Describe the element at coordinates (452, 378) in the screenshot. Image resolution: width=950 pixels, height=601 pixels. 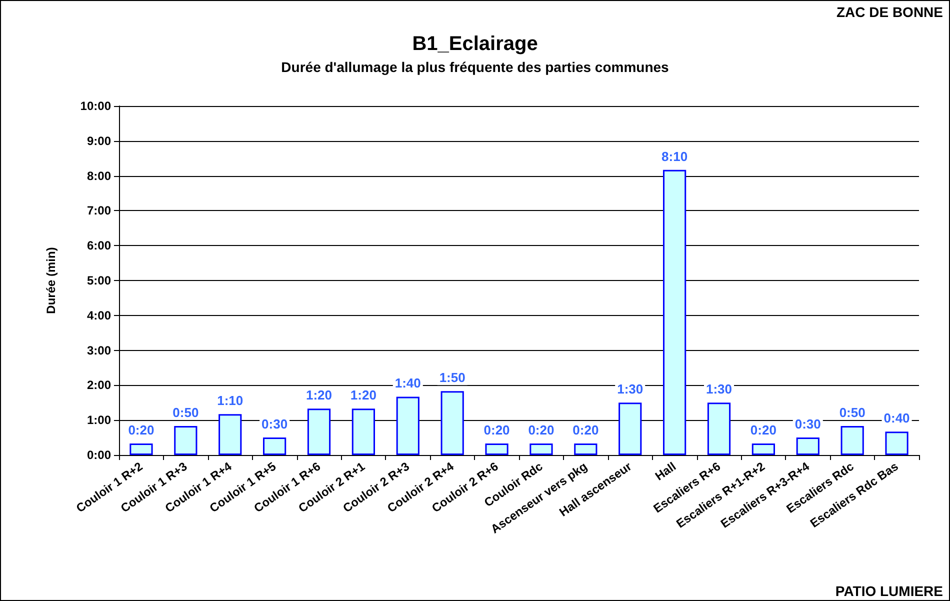
I see `data-label: 1:50` at that location.